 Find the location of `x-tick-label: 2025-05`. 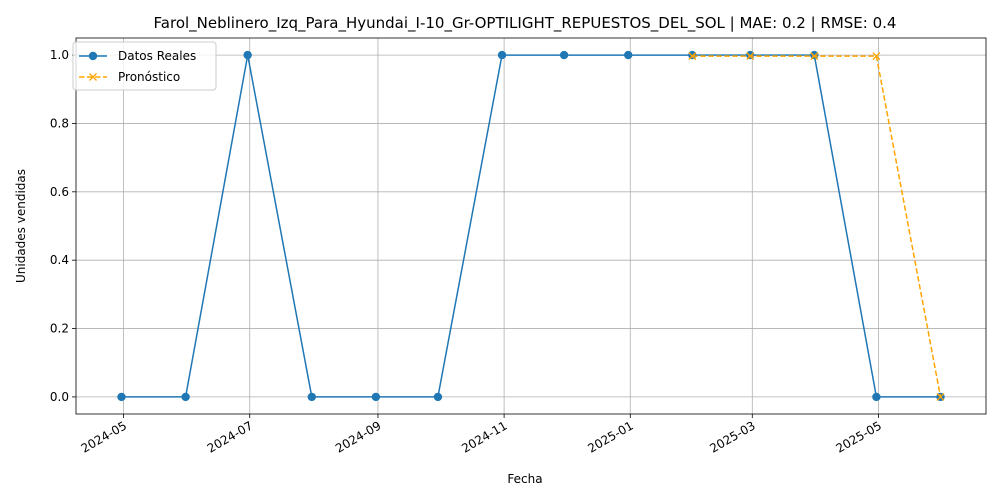

x-tick-label: 2025-05 is located at coordinates (859, 436).